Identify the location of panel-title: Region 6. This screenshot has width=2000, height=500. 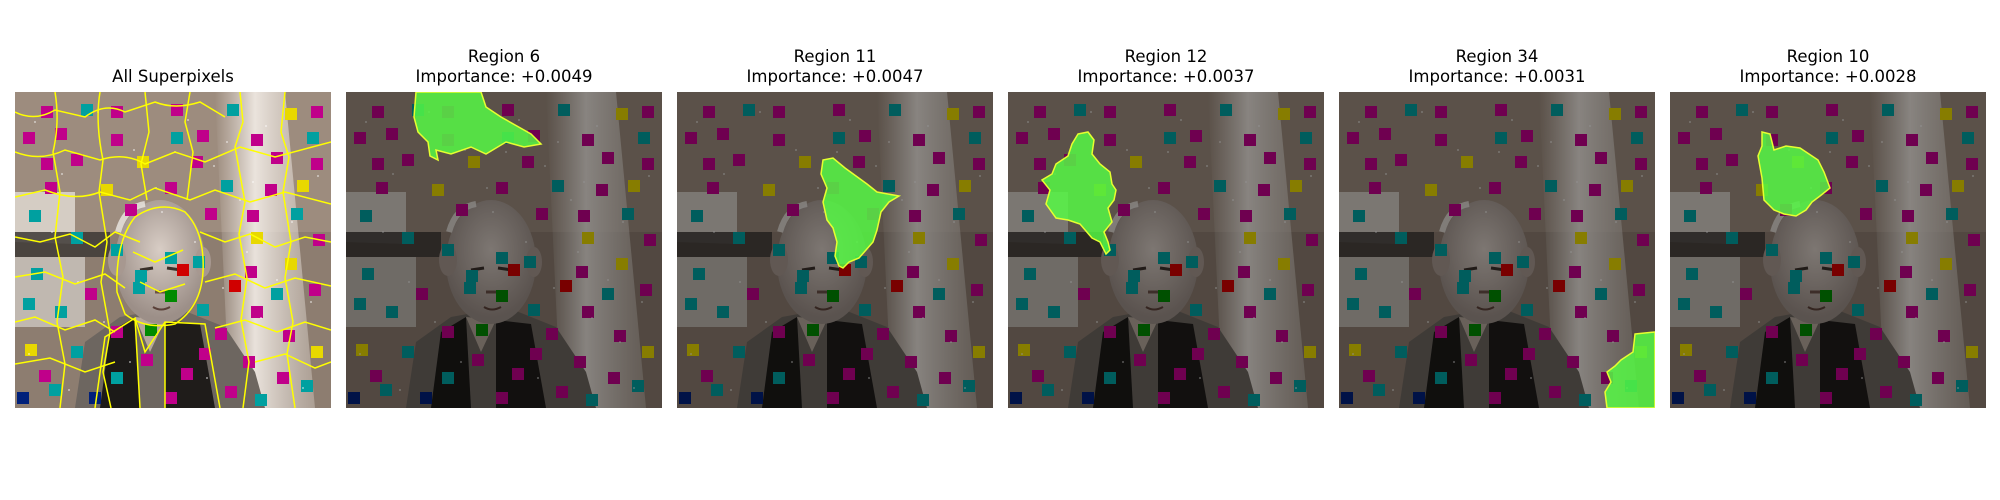
(504, 56).